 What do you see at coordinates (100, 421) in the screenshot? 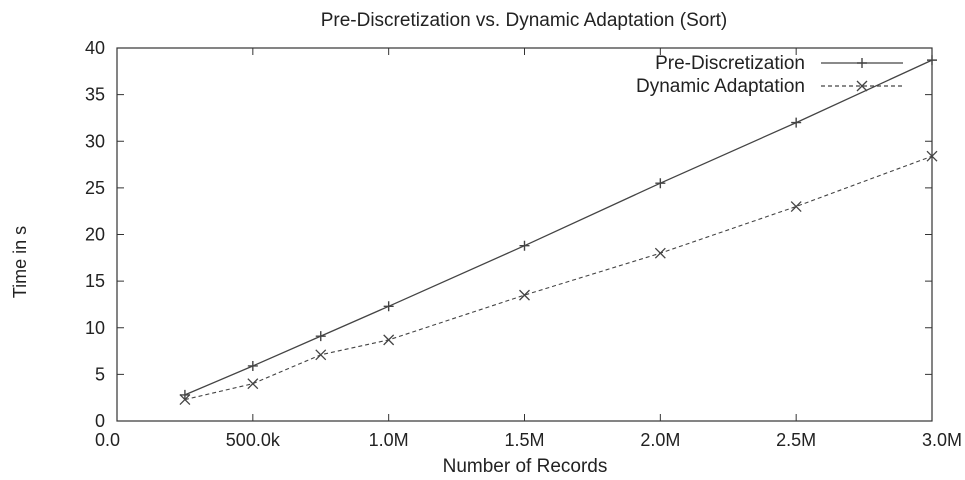
I see `y-tick-label: 0` at bounding box center [100, 421].